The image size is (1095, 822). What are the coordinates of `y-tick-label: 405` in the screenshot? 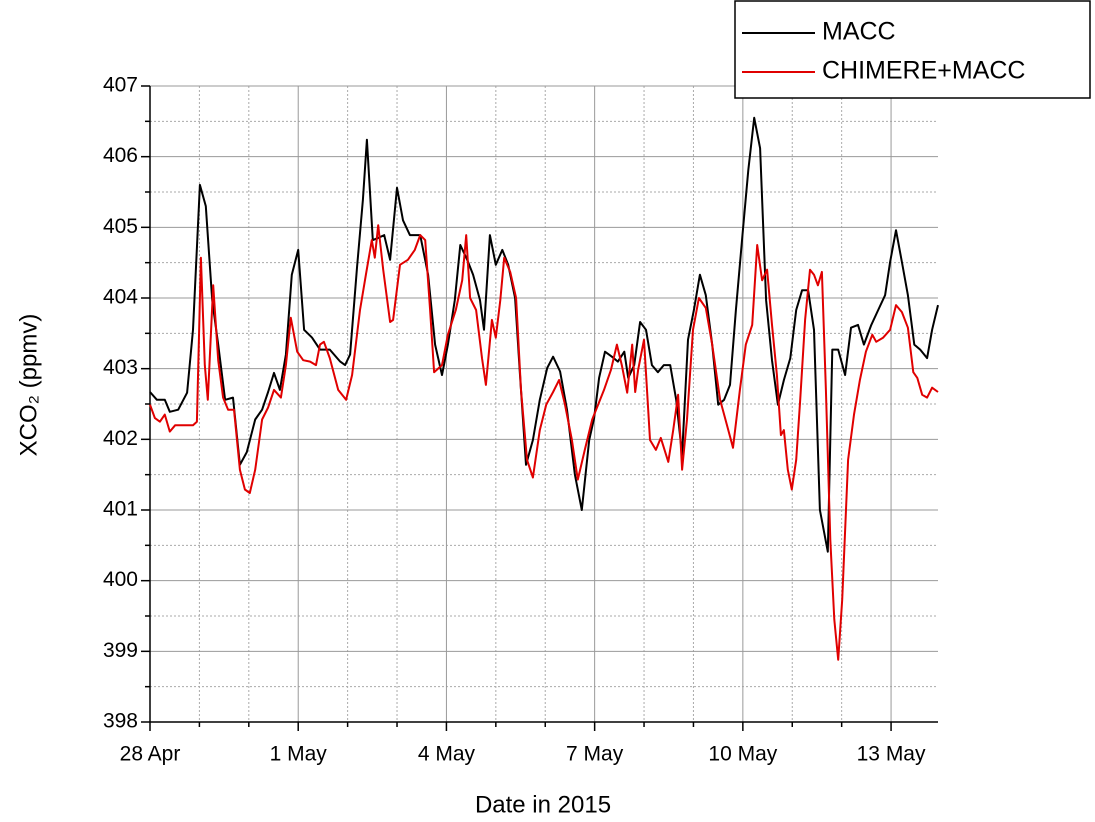 It's located at (120, 226).